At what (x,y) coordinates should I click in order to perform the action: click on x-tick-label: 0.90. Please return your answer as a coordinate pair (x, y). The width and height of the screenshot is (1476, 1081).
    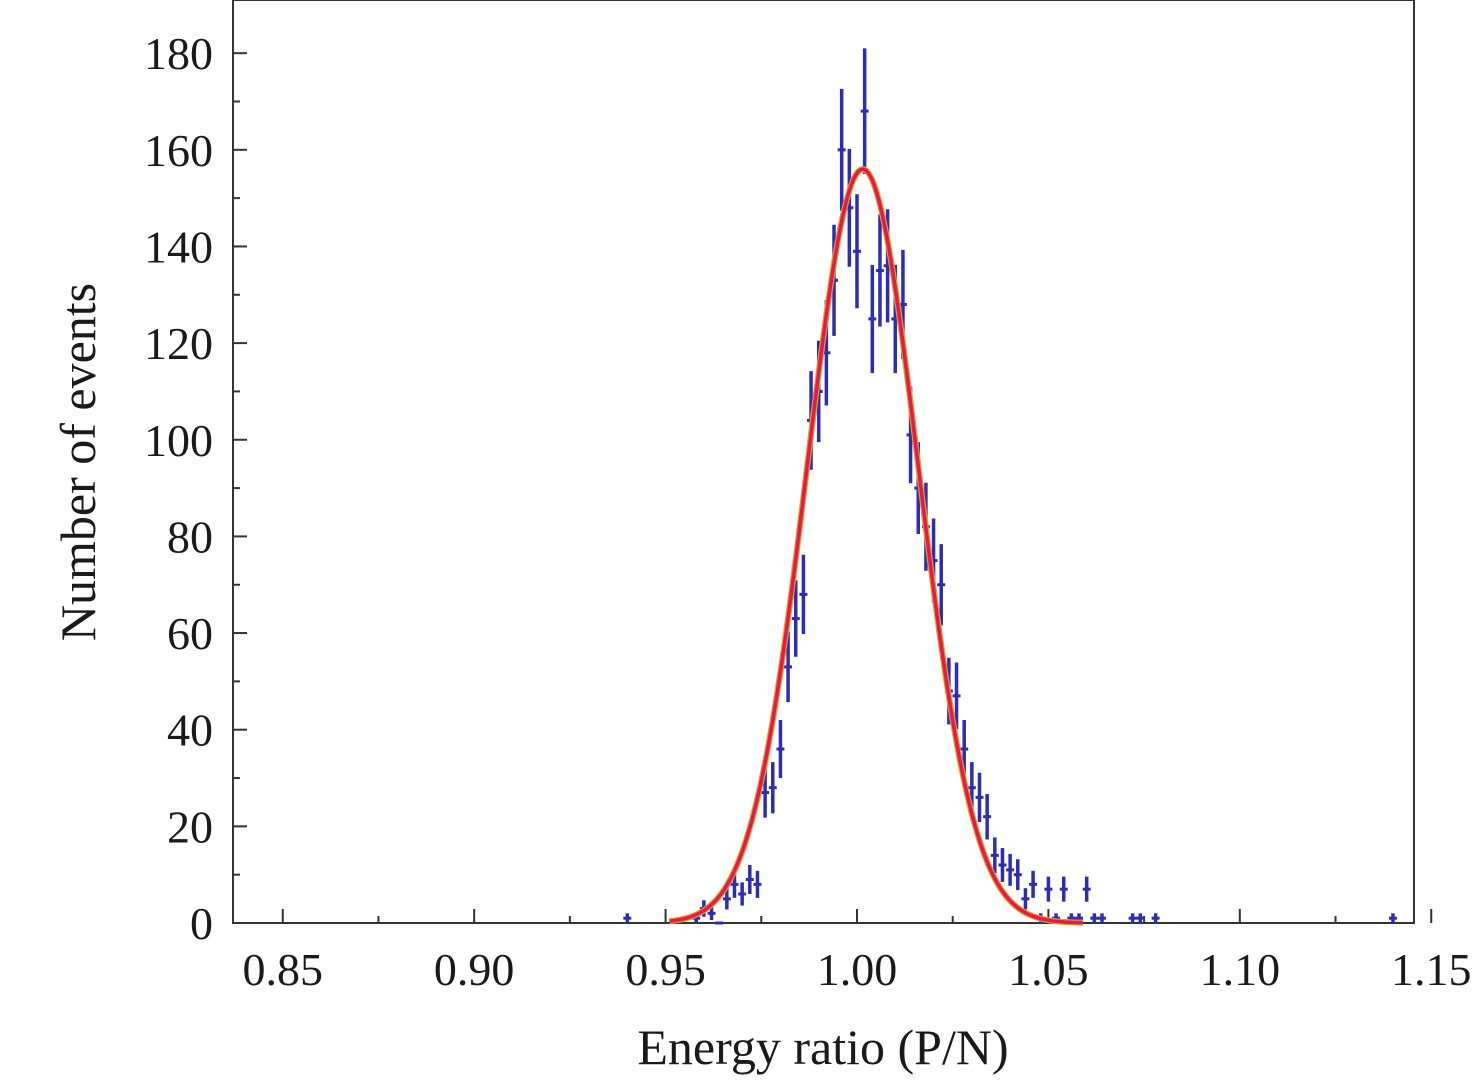
    Looking at the image, I should click on (474, 969).